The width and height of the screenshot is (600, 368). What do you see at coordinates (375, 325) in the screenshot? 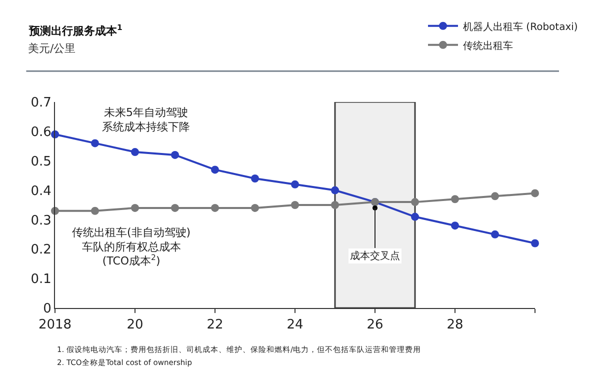
I see `x-tick-label: 26` at bounding box center [375, 325].